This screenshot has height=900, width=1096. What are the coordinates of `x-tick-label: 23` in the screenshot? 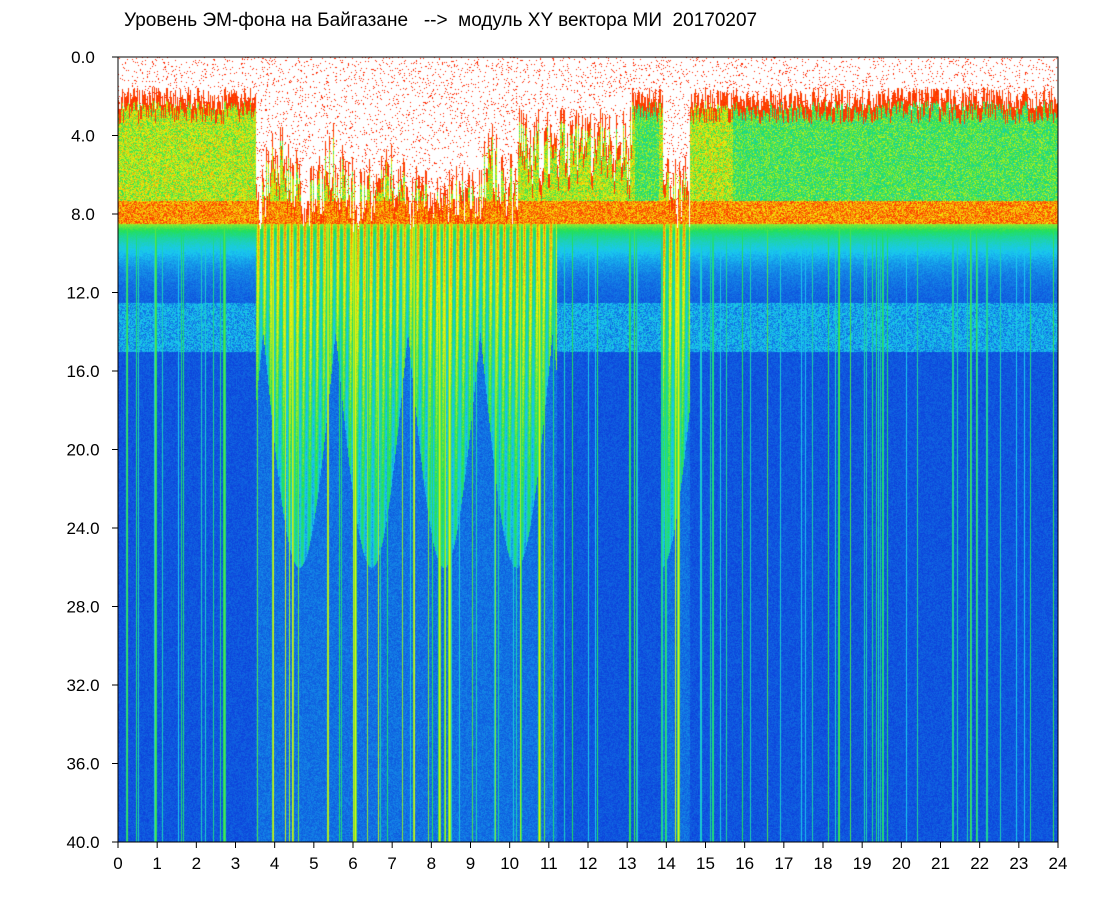 It's located at (1018, 863).